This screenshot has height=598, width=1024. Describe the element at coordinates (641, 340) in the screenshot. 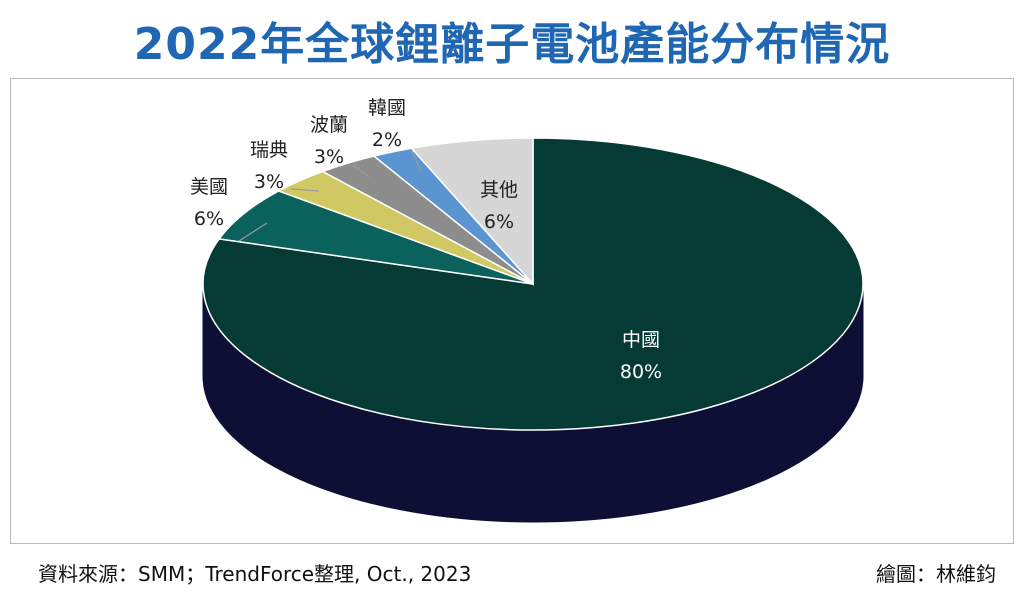

I see `slice-label-中國: 中國` at that location.